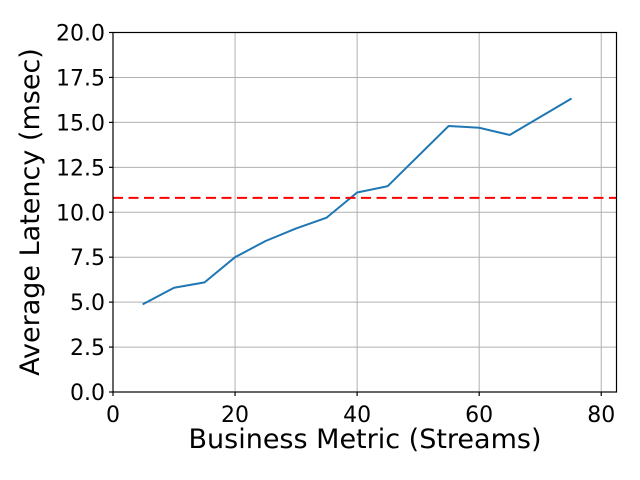 This screenshot has width=640, height=480. I want to click on y-tick-label: 10.0, so click(80, 213).